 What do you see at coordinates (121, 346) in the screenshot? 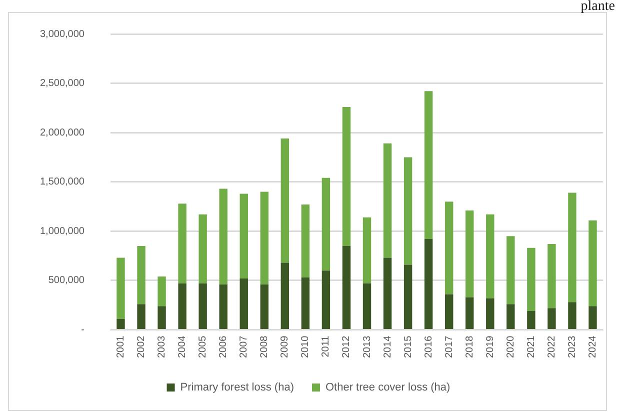
I see `x-tick-label: 2001` at bounding box center [121, 346].